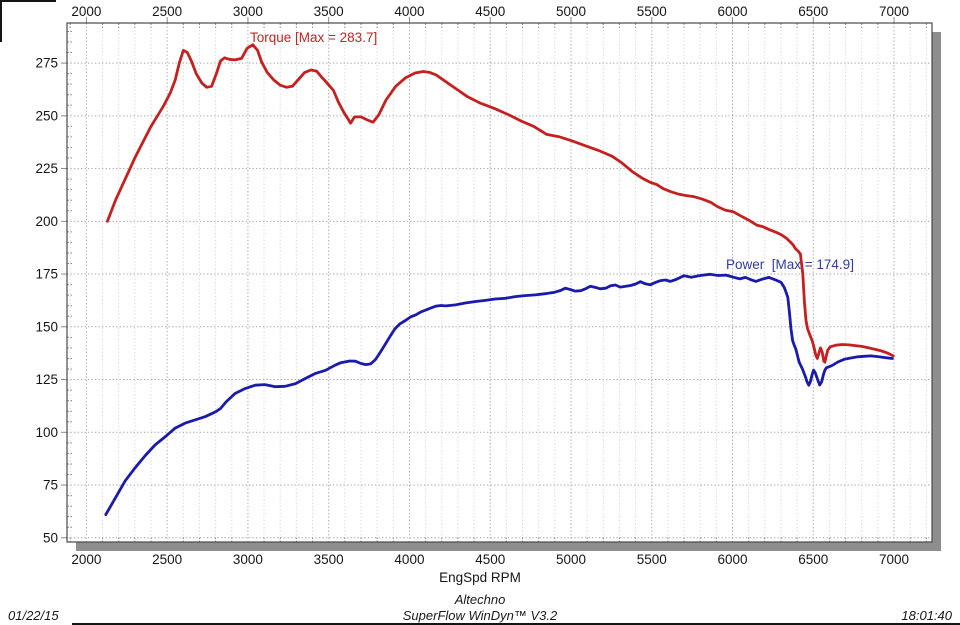 This screenshot has height=625, width=960. Describe the element at coordinates (46, 274) in the screenshot. I see `y-axis-tick-label: 175` at that location.